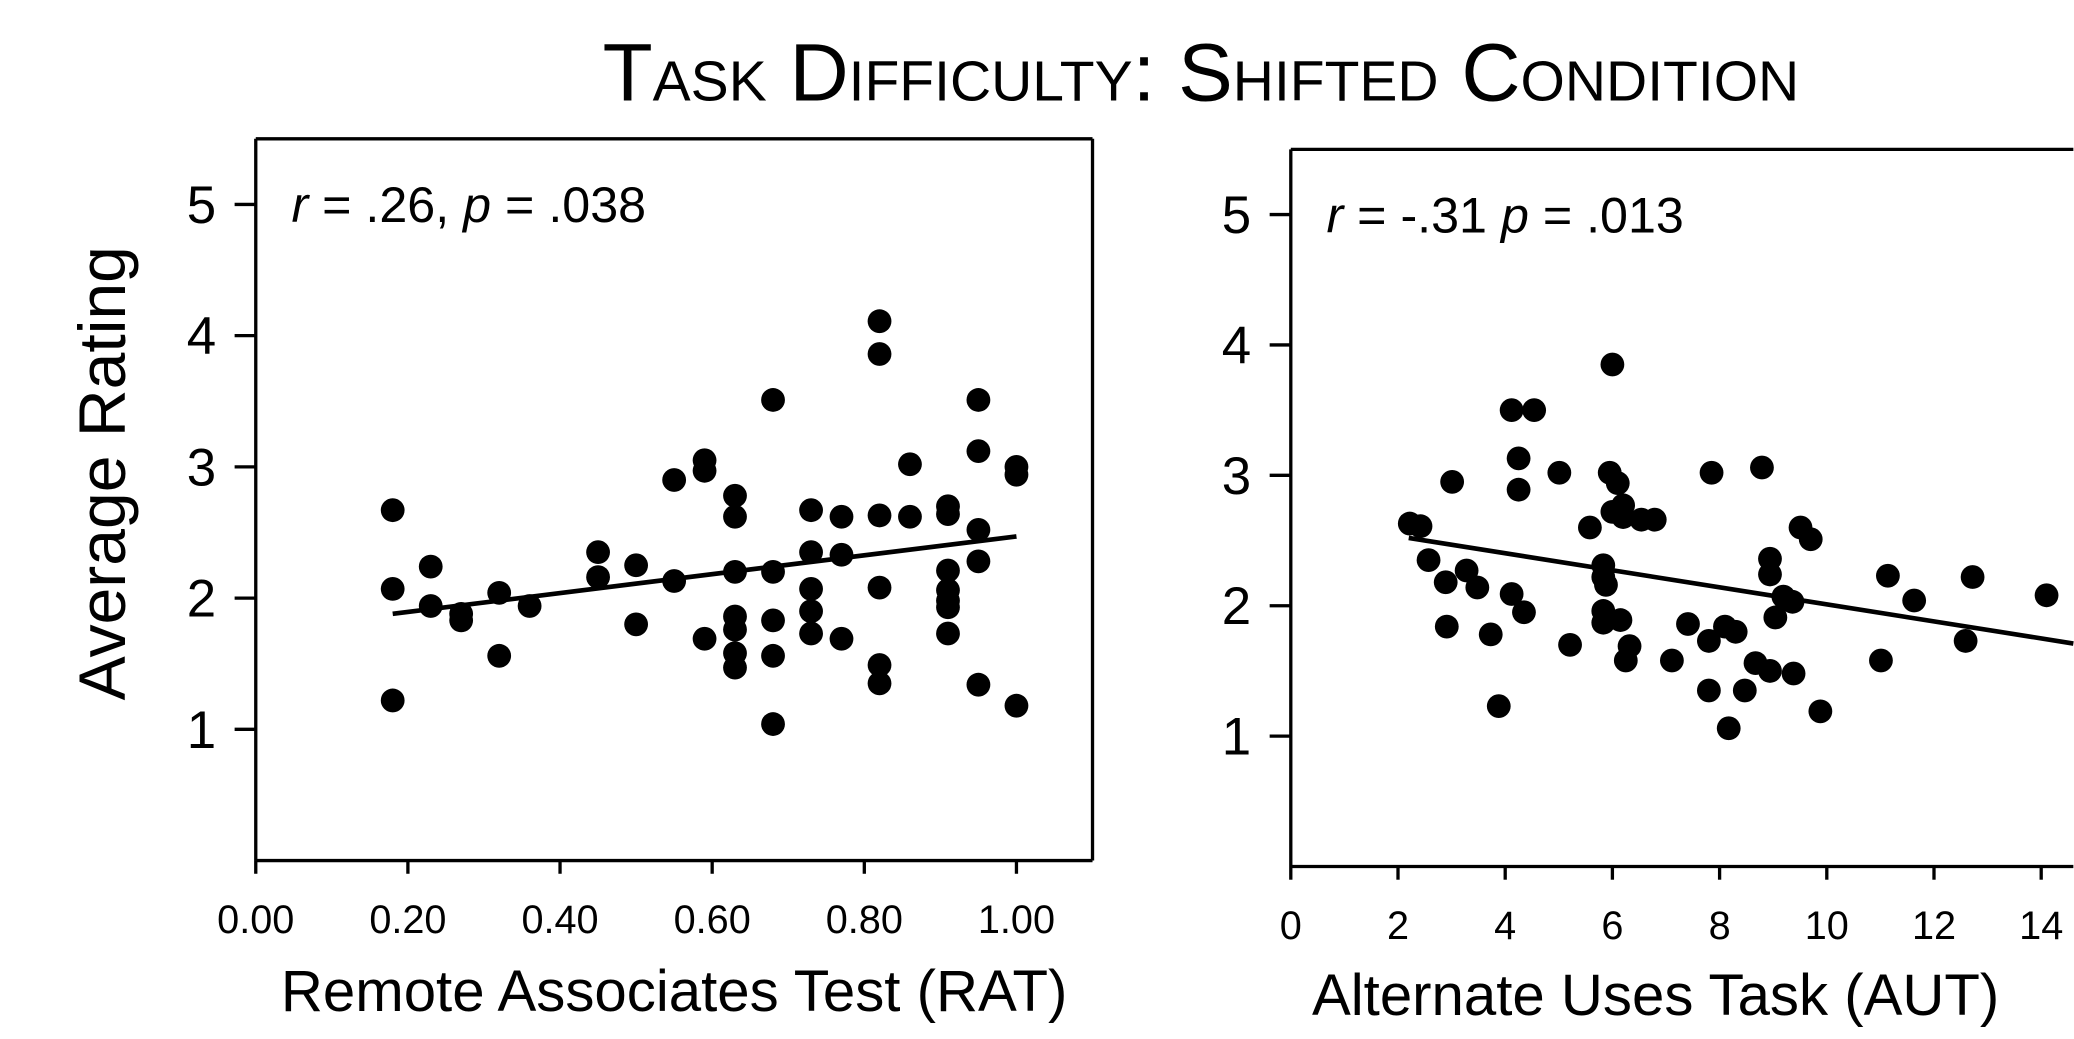 Image resolution: width=2074 pixels, height=1039 pixels. I want to click on x-tick-label: 14, so click(2041, 926).